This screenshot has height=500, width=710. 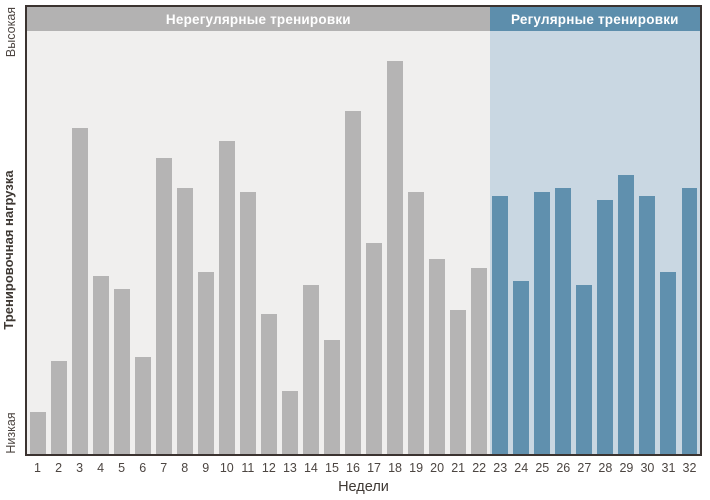 What do you see at coordinates (332, 468) in the screenshot?
I see `x-tick-15: 15` at bounding box center [332, 468].